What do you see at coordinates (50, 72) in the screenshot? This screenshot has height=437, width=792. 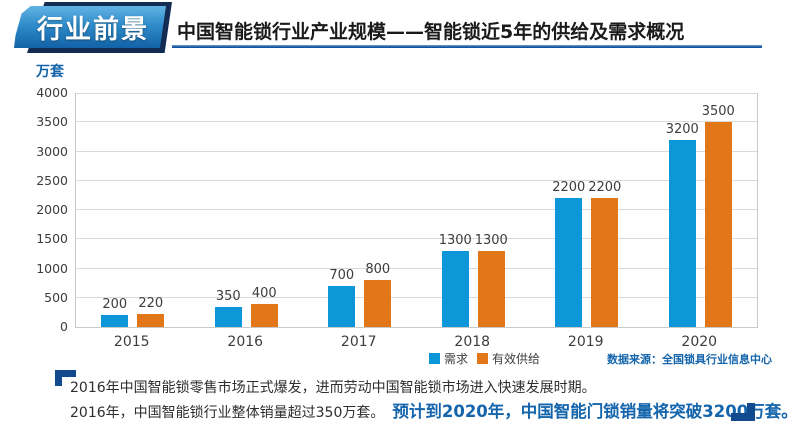 I see `y-axis-unit-label: 万套` at bounding box center [50, 72].